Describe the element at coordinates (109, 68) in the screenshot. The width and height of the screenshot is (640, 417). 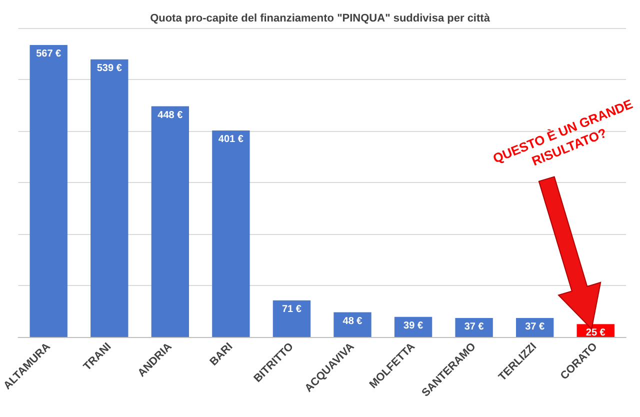
I see `data-label: 539 €` at that location.